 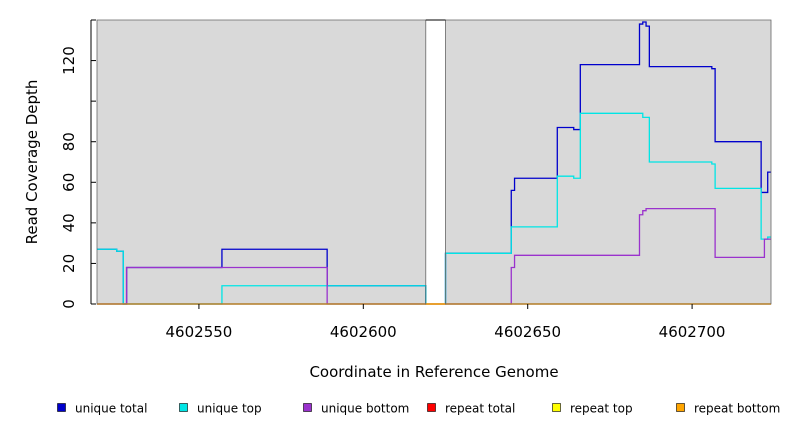 What do you see at coordinates (433, 372) in the screenshot?
I see `x-axis-title: Coordinate in Reference Genome` at bounding box center [433, 372].